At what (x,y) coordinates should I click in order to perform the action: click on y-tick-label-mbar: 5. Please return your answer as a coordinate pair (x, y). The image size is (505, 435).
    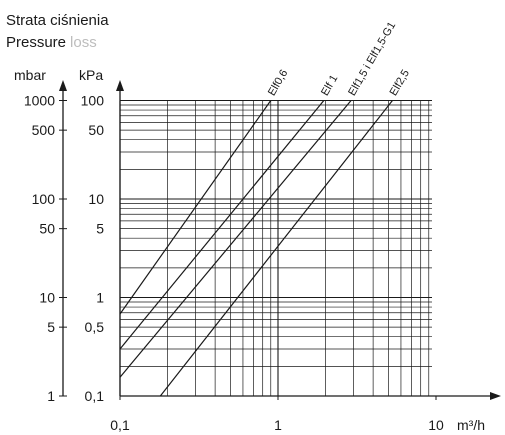
    Looking at the image, I should click on (51, 327).